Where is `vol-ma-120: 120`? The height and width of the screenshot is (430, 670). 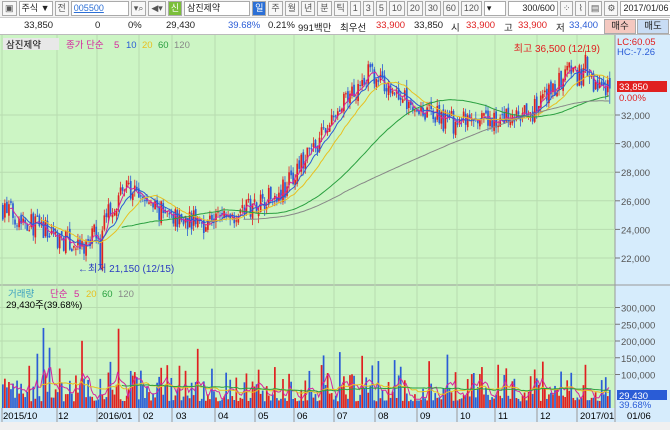
vol-ma-120: 120 is located at coordinates (126, 294).